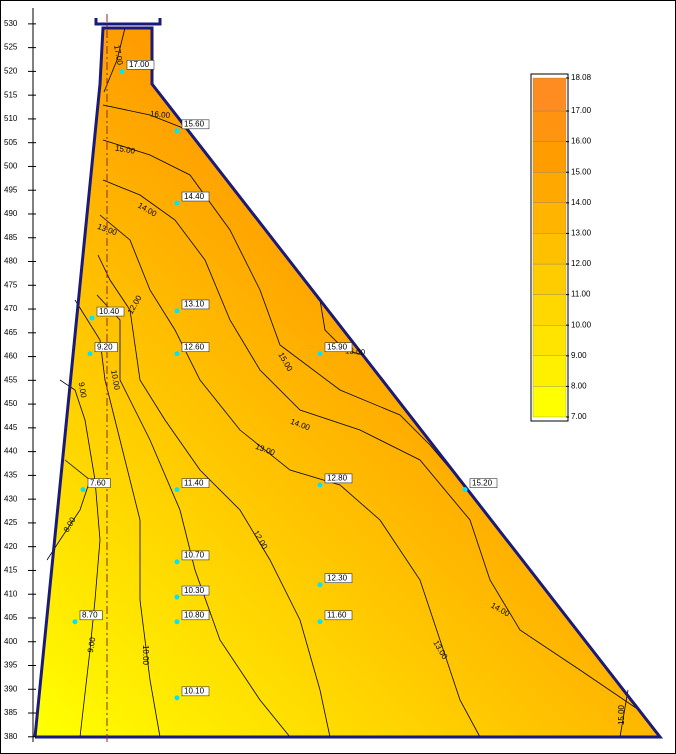  What do you see at coordinates (194, 196) in the screenshot?
I see `gauge-label: 14.40` at bounding box center [194, 196].